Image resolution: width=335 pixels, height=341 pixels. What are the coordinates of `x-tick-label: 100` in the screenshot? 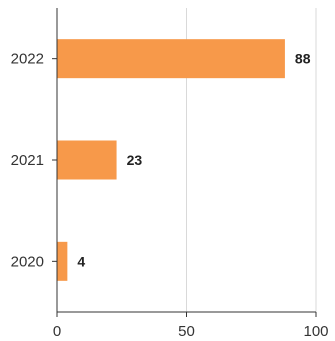 It's located at (315, 331).